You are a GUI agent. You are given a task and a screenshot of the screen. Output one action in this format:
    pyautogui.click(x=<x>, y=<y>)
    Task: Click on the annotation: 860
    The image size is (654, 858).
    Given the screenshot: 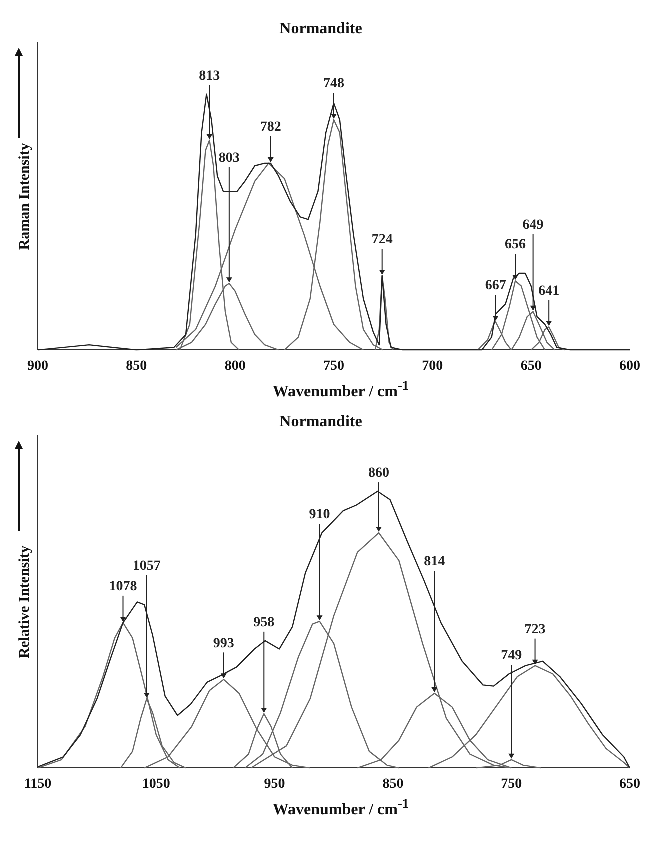 What is the action you would take?
    pyautogui.click(x=379, y=474)
    